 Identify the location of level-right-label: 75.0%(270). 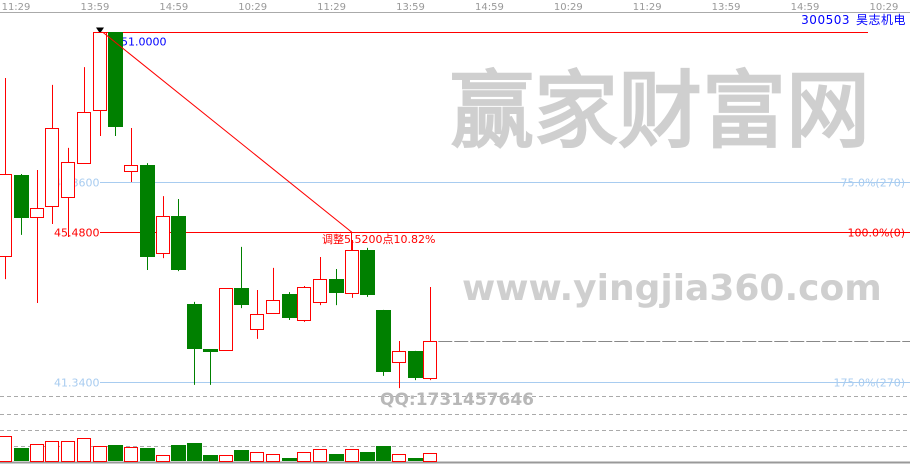
(872, 183).